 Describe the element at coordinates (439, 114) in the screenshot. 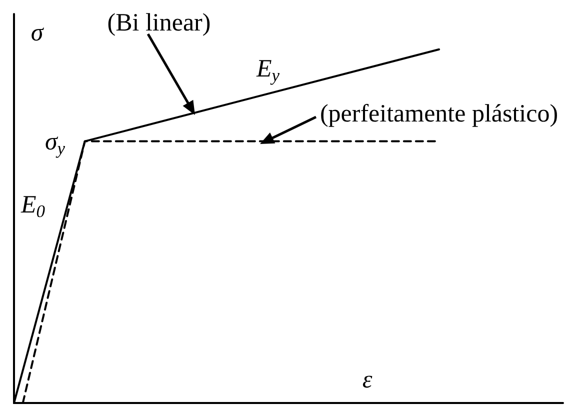

I see `annotation: (perfeitamente plástico)` at that location.